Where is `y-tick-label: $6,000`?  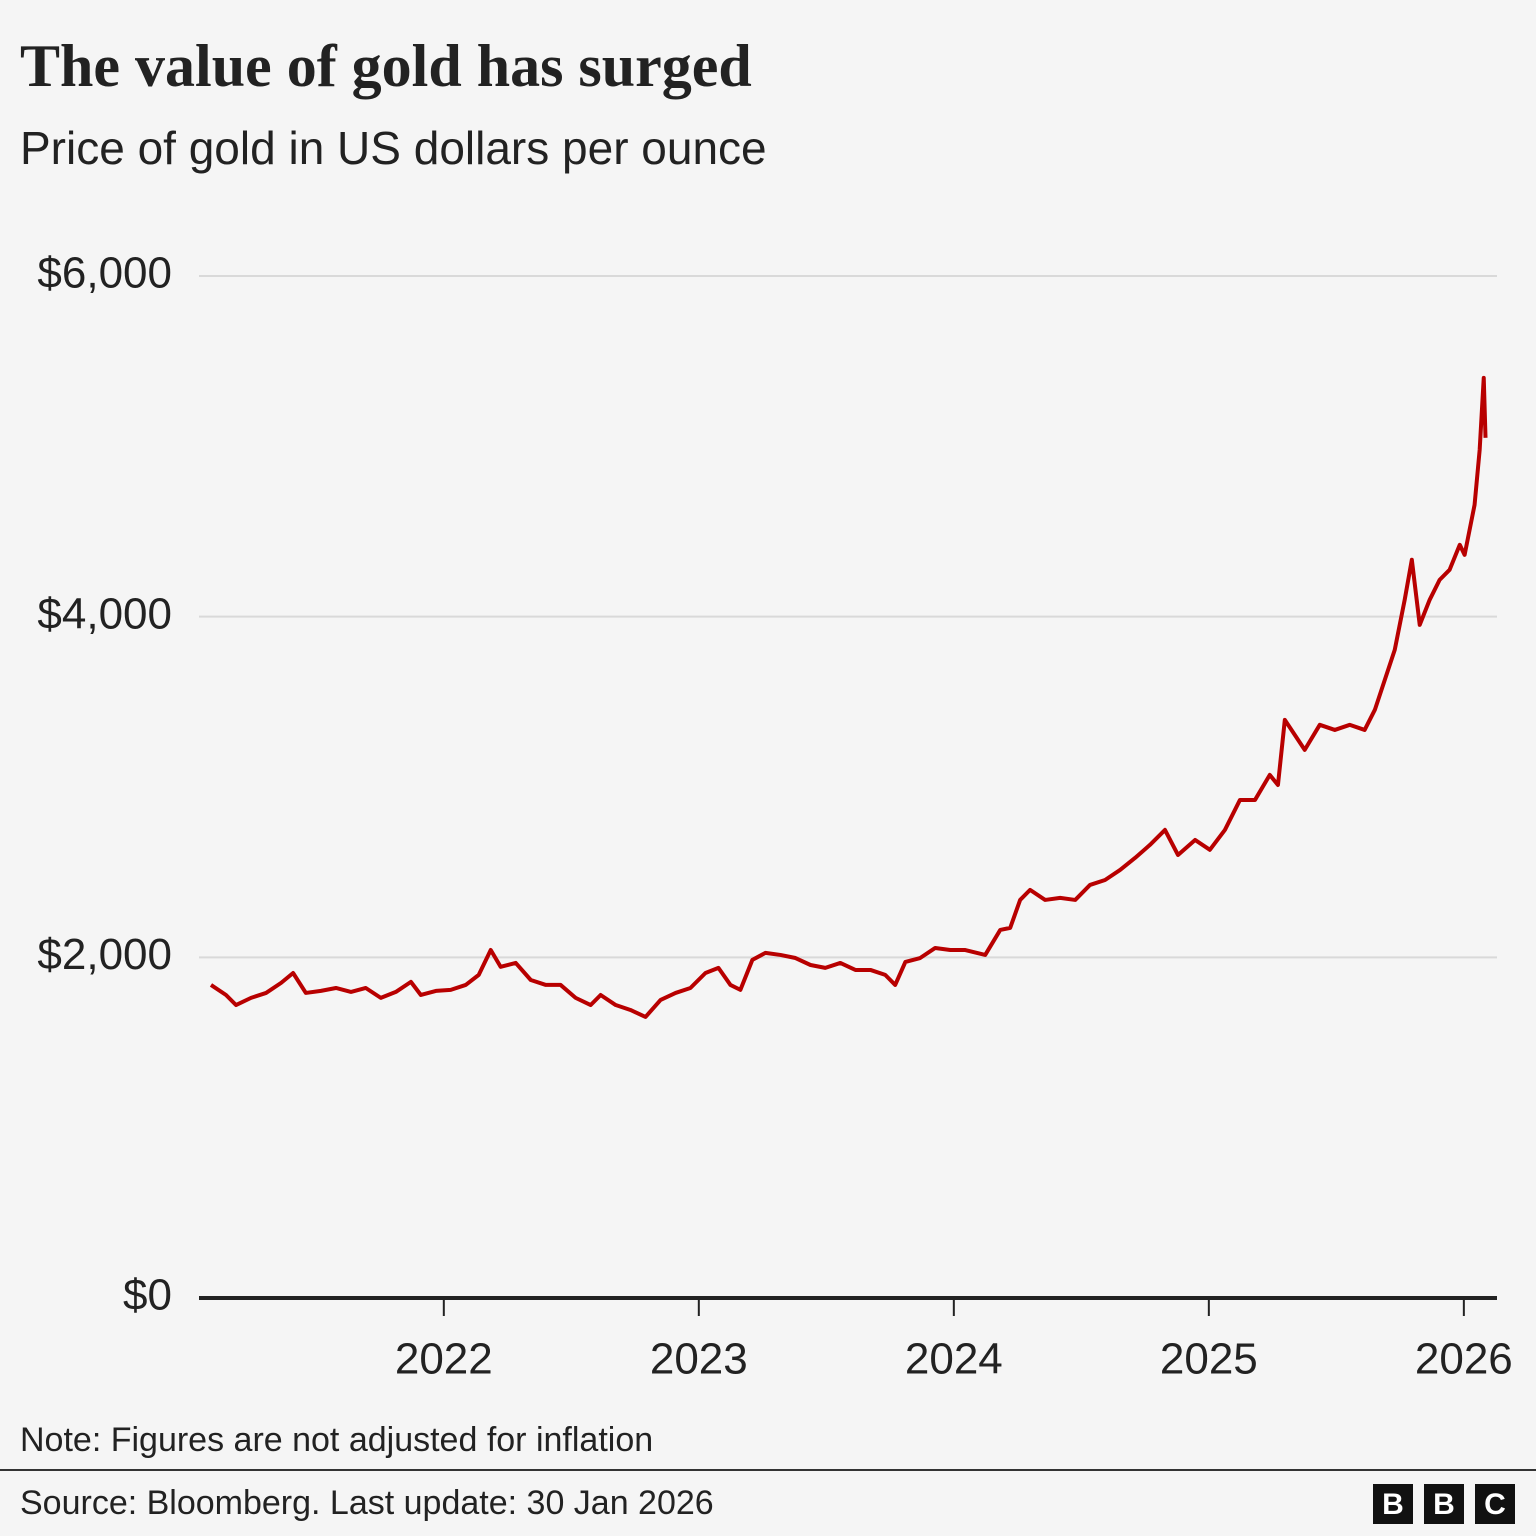 y-tick-label: $6,000 is located at coordinates (104, 273).